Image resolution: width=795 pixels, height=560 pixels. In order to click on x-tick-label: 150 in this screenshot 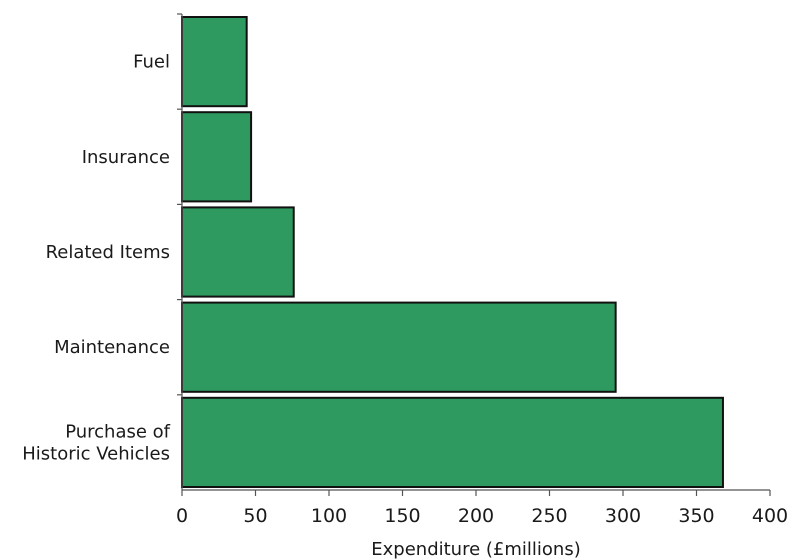, I will do `click(402, 516)`.